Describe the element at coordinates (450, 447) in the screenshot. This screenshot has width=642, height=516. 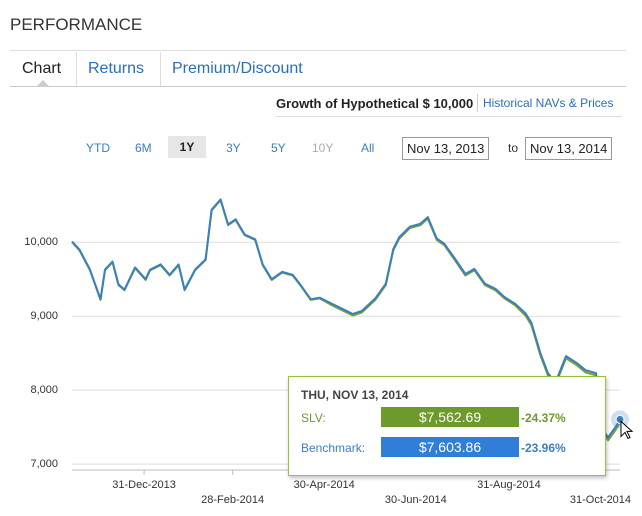
I see `tooltip-value: $7,603.86` at that location.